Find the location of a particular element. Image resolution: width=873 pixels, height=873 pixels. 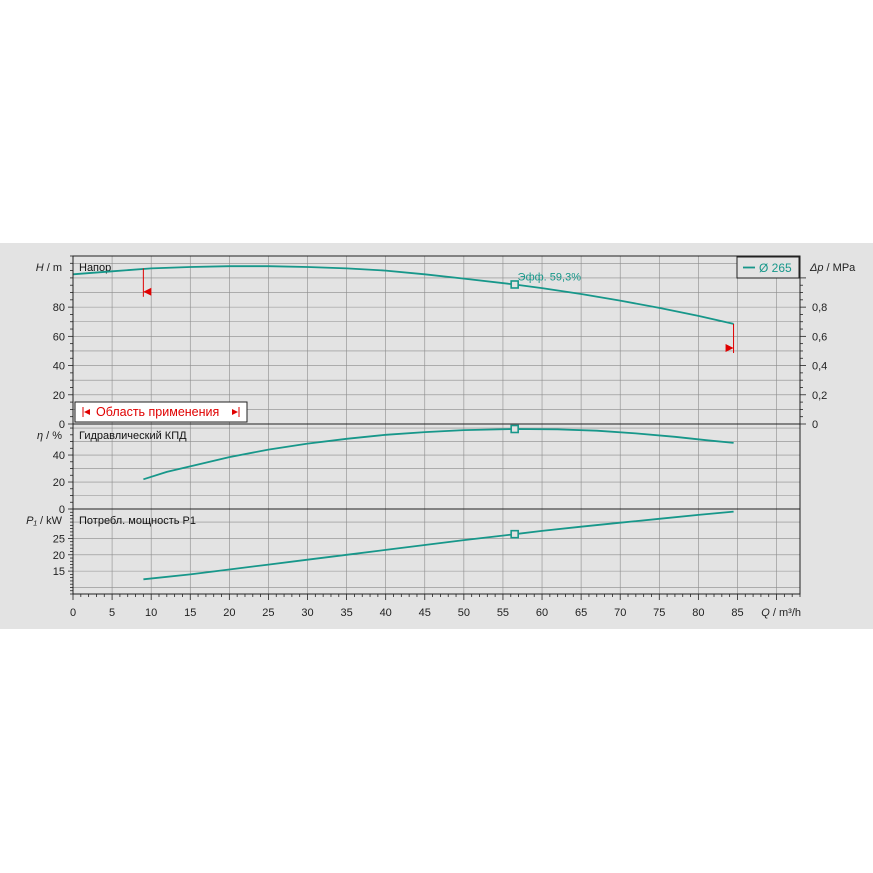

y-tick-label: 80 is located at coordinates (59, 308).